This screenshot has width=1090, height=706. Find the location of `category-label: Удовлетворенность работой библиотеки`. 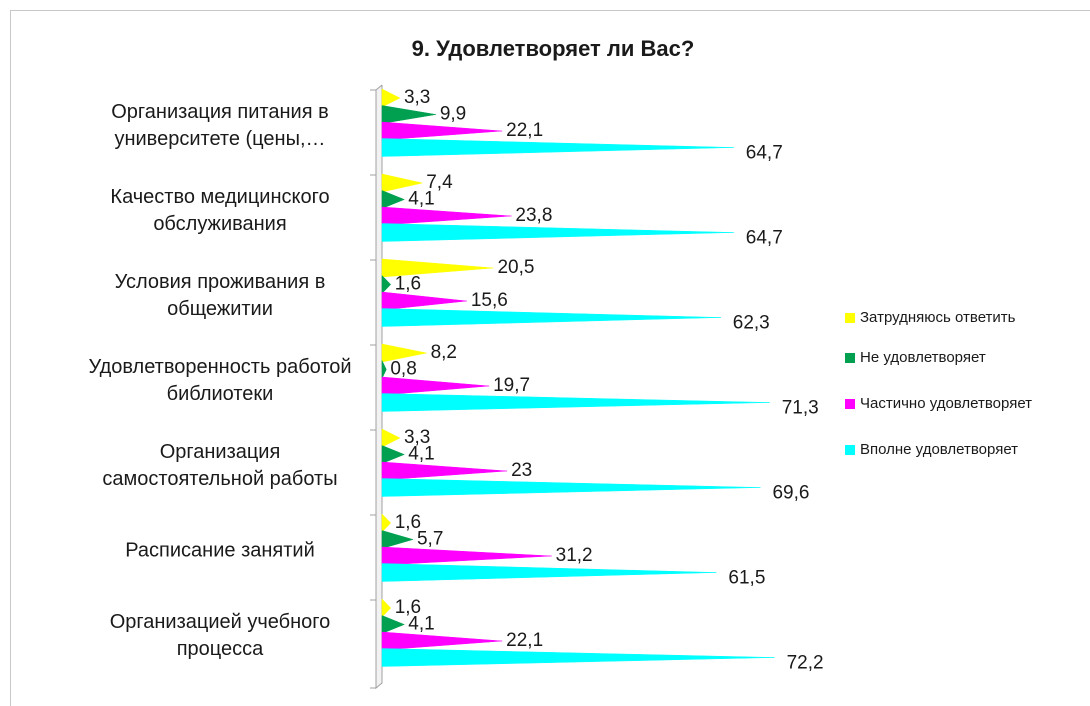

category-label: Удовлетворенность работой библиотеки is located at coordinates (219, 380).